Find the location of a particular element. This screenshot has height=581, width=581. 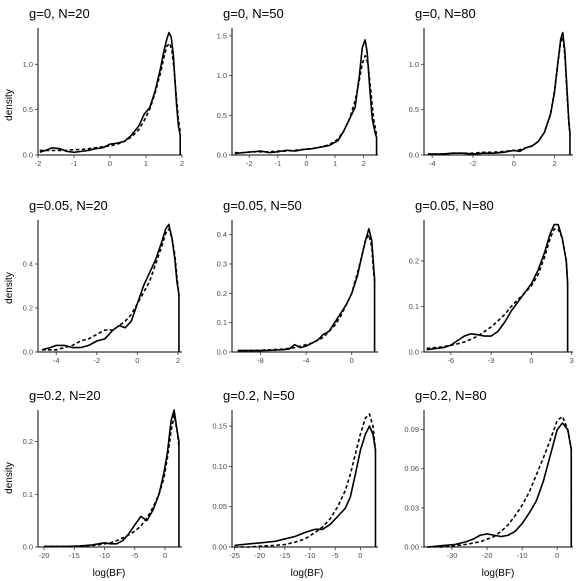

y-tick-label: 1.5 is located at coordinates (222, 35).